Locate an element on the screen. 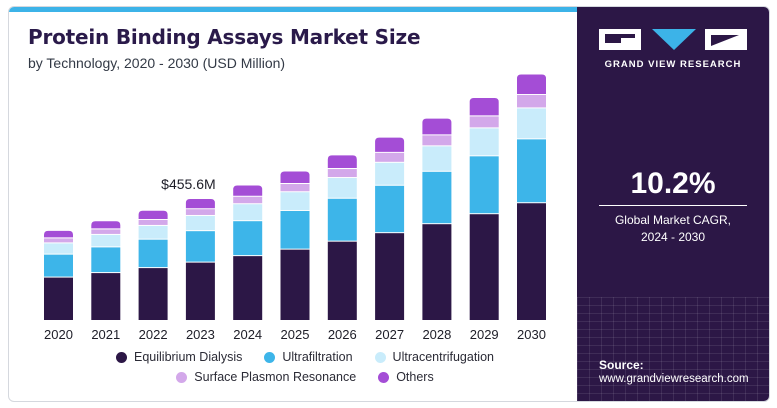  x-tick-label: 2024 is located at coordinates (247, 334).